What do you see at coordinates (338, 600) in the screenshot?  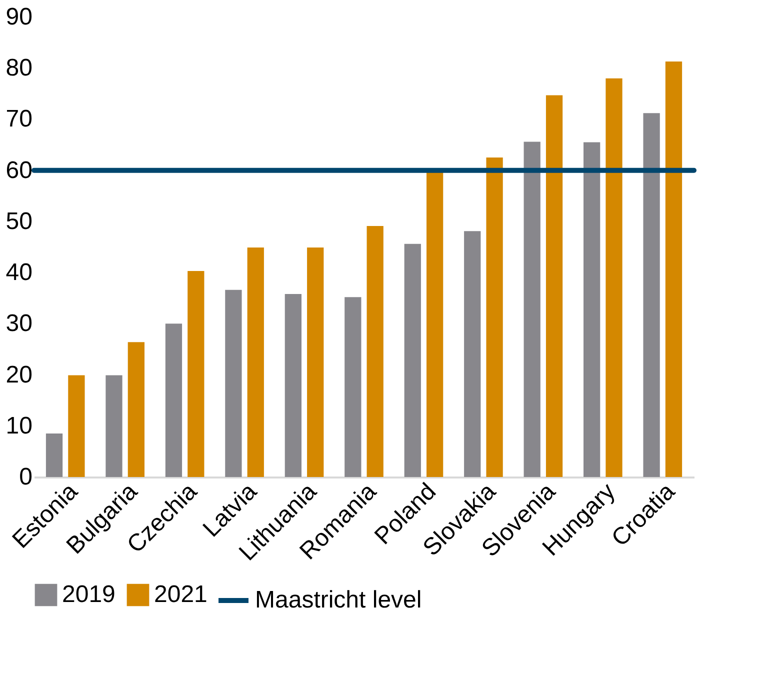 I see `legend-label: Maastricht level` at bounding box center [338, 600].